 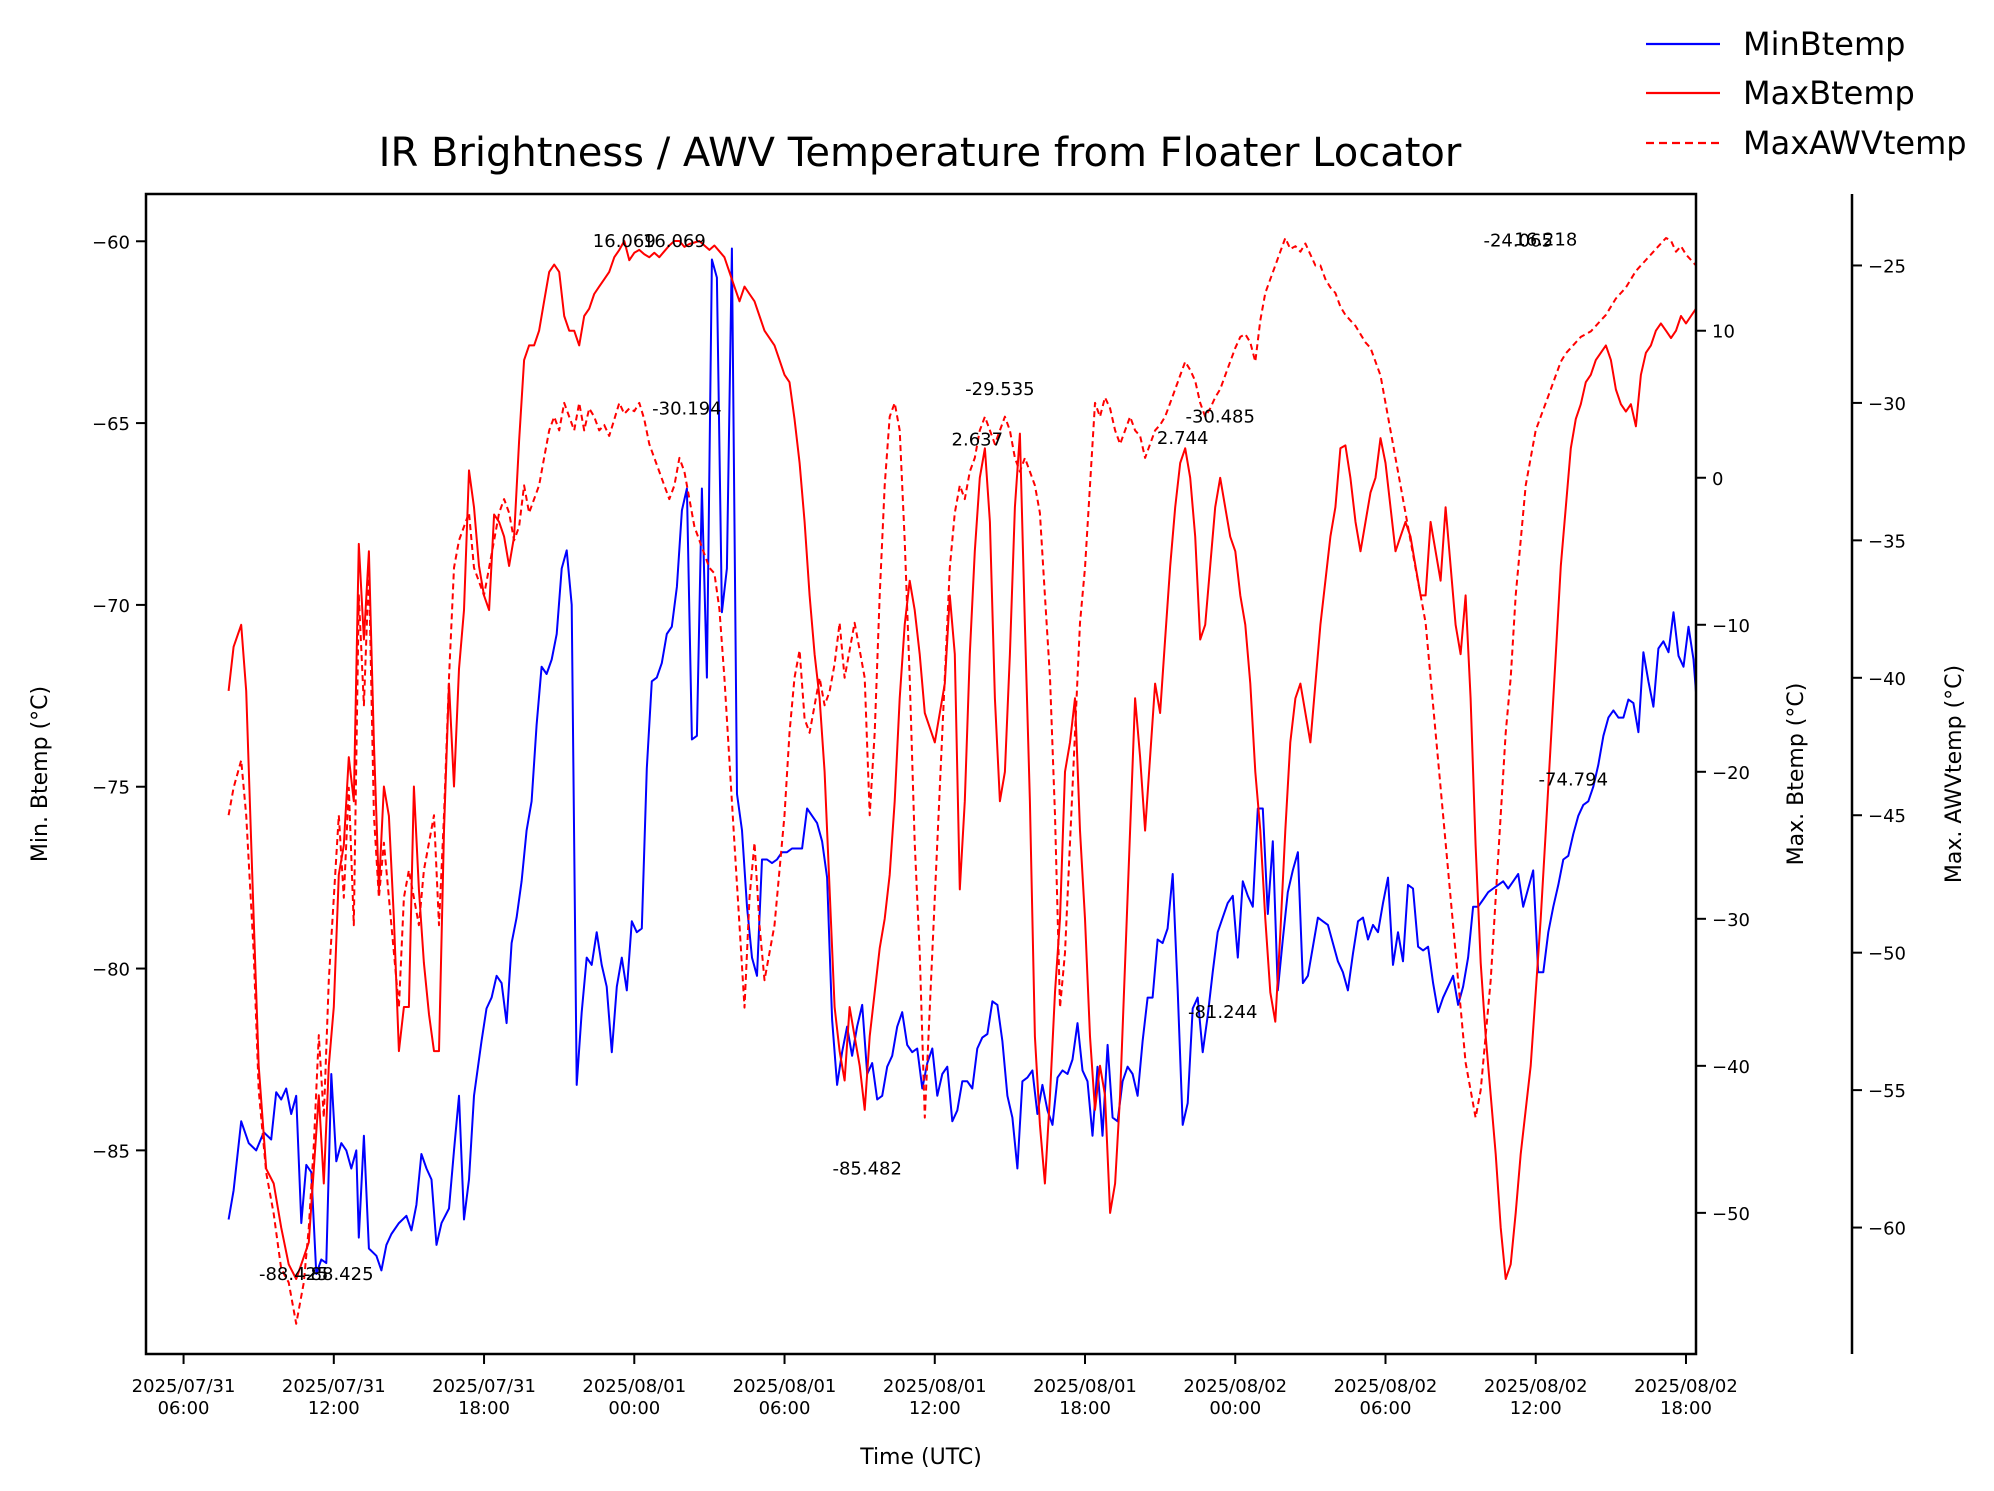 I want to click on annotation-label: -74.794, so click(x=1573, y=780).